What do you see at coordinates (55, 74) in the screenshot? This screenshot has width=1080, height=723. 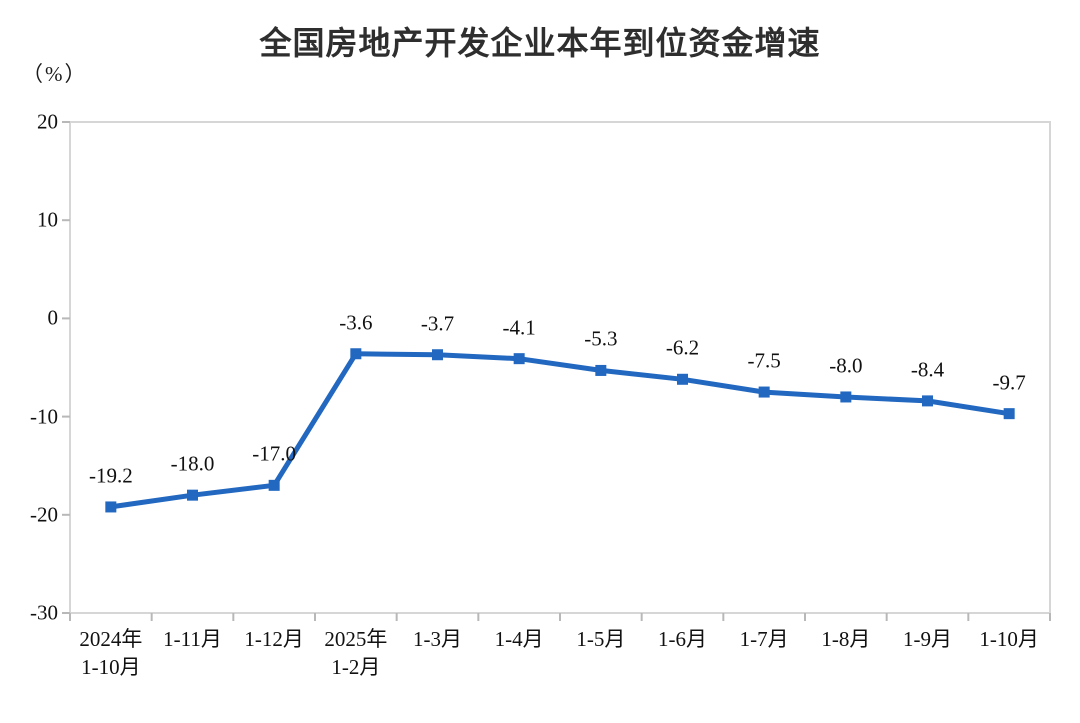 I see `y-axis-unit-label: （%）` at bounding box center [55, 74].